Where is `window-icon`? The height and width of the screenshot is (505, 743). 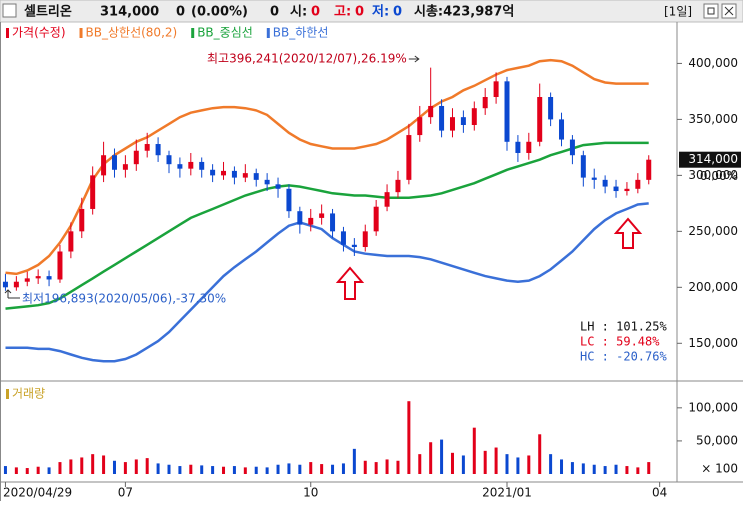 window-icon is located at coordinates (9, 10).